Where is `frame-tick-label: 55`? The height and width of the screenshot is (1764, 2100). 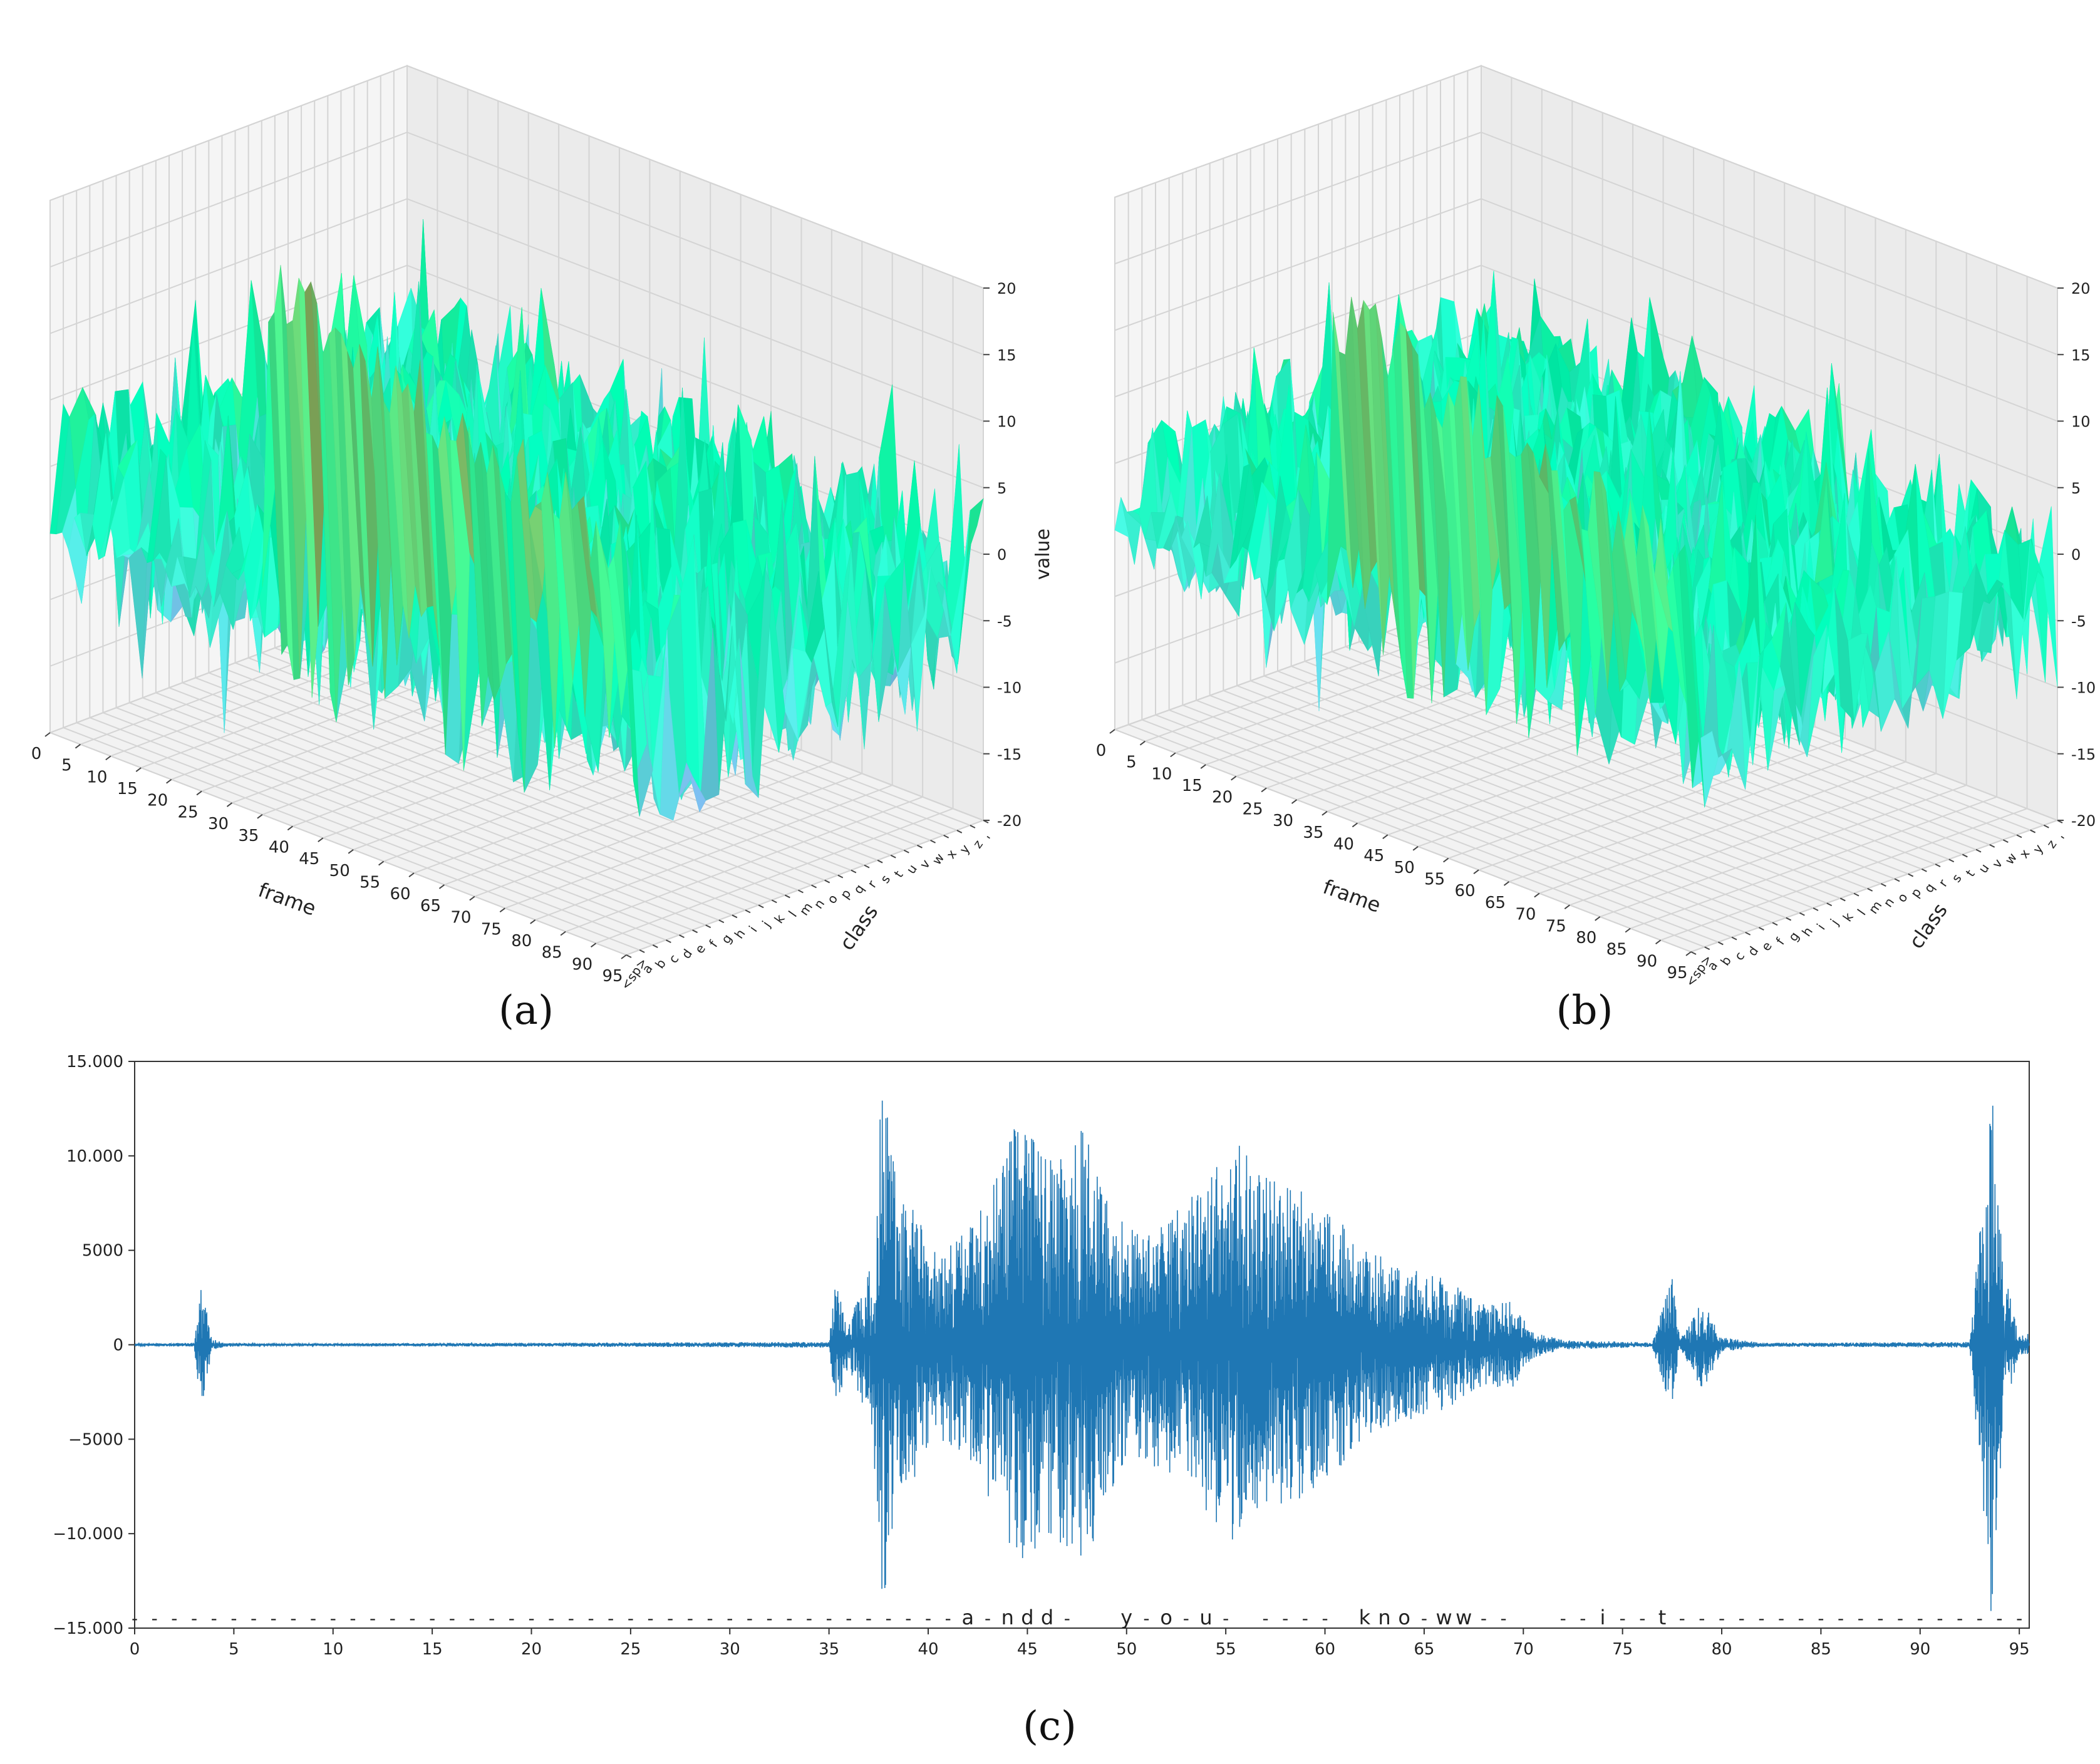 frame-tick-label: 55 is located at coordinates (369, 883).